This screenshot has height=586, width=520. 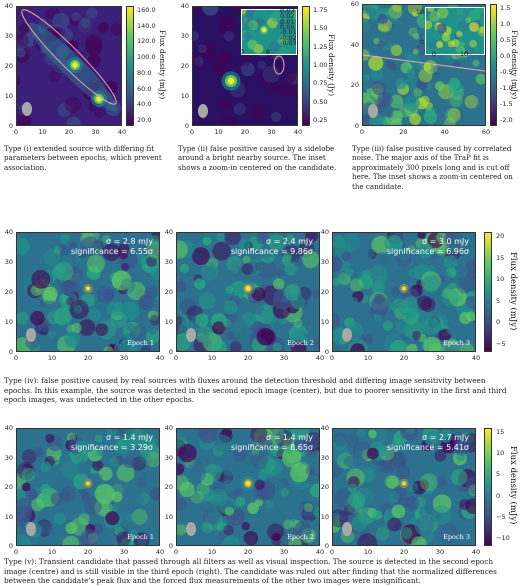 I want to click on row-type-iv-epoch-2-y-tick: 10, so click(x=168, y=322).